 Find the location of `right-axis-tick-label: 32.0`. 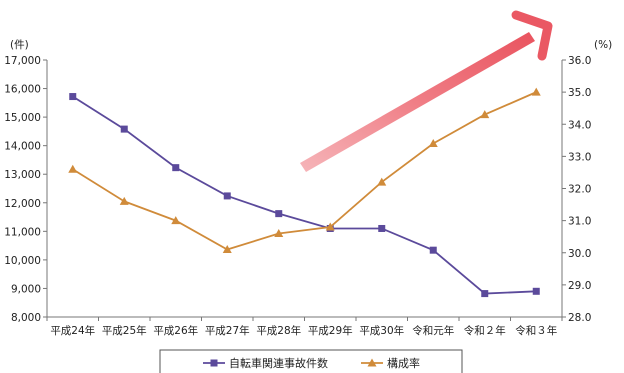

right-axis-tick-label: 32.0 is located at coordinates (579, 190).